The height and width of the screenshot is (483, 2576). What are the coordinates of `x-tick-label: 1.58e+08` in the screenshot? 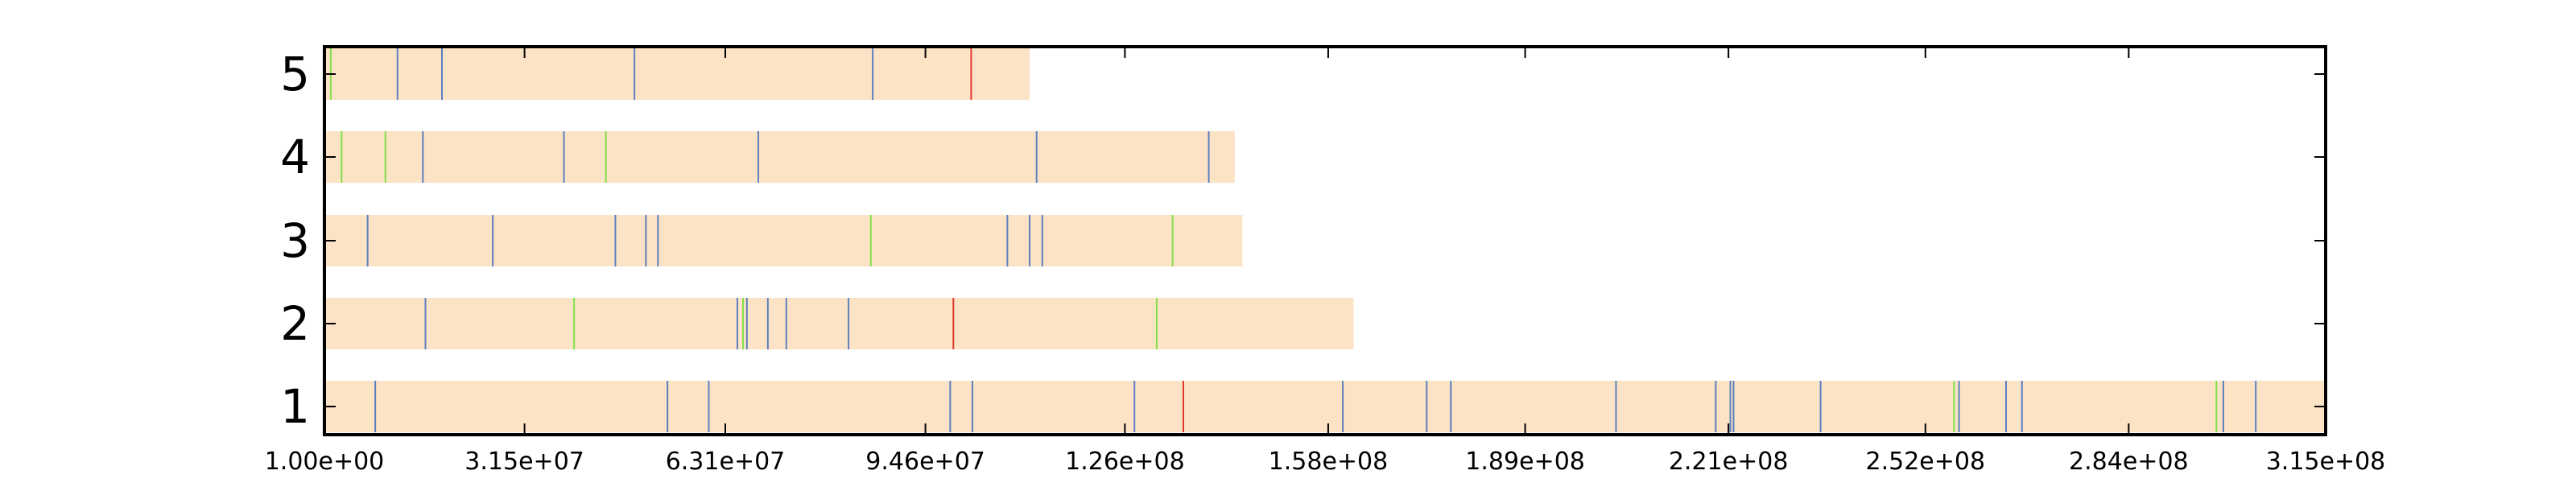 It's located at (1329, 462).